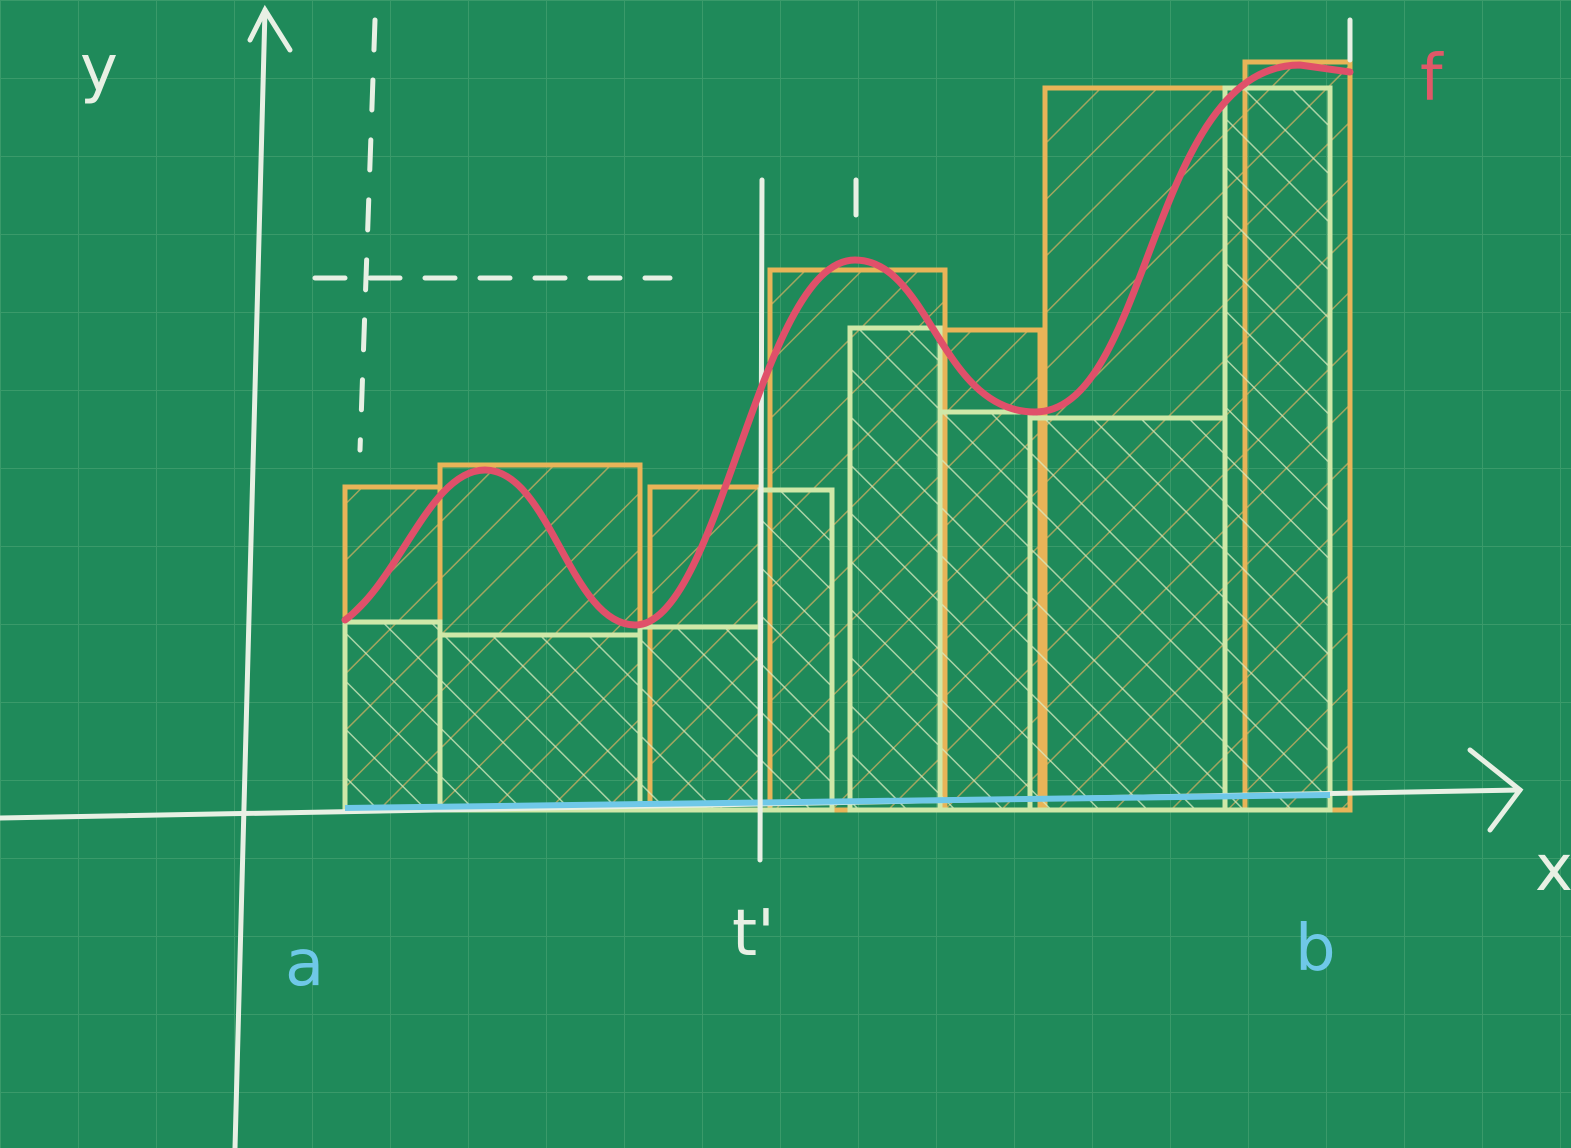  Describe the element at coordinates (1553, 869) in the screenshot. I see `x-label: x` at that location.